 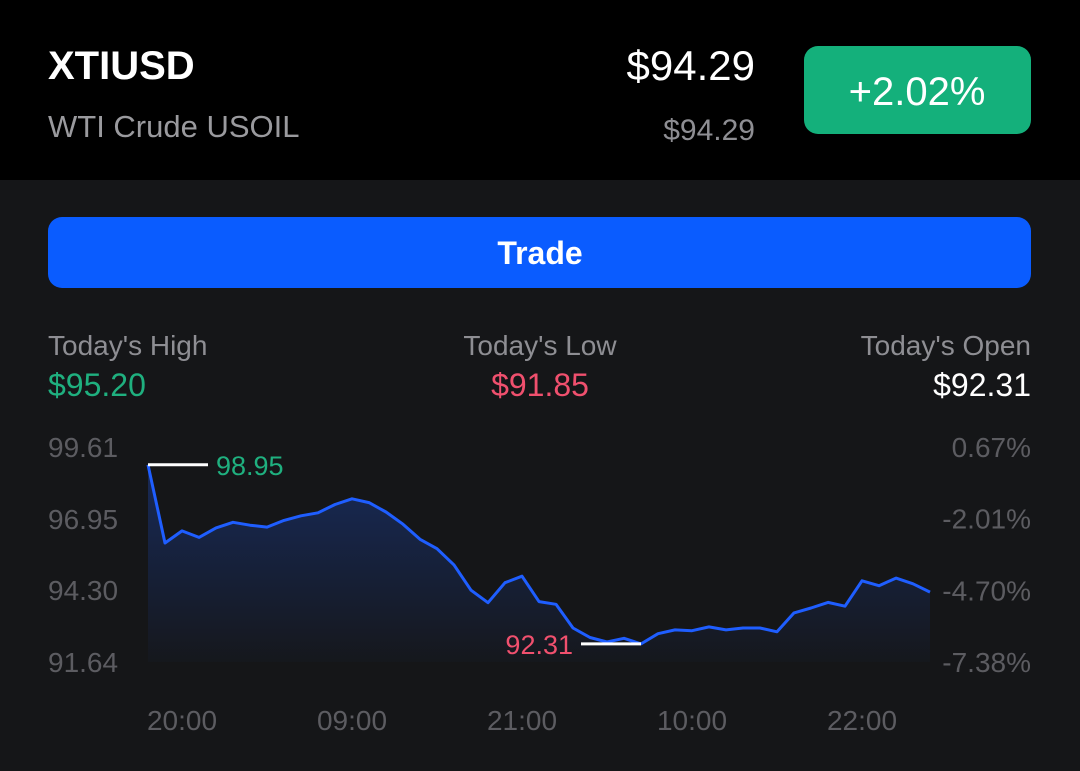 What do you see at coordinates (540, 345) in the screenshot?
I see `stat-label: Today's Low` at bounding box center [540, 345].